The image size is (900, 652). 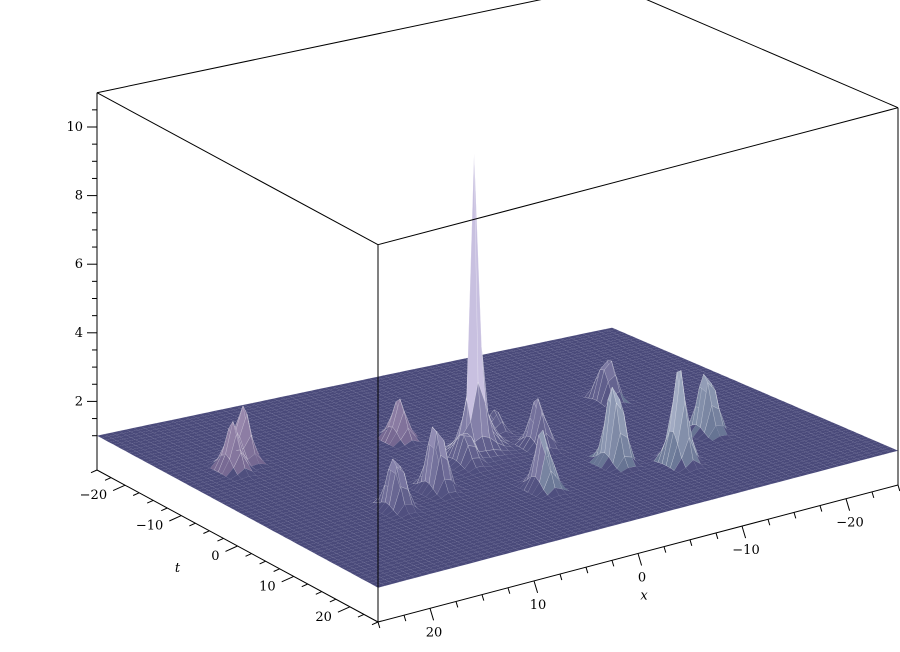 I want to click on box-edge-top-front-left, so click(x=237, y=169).